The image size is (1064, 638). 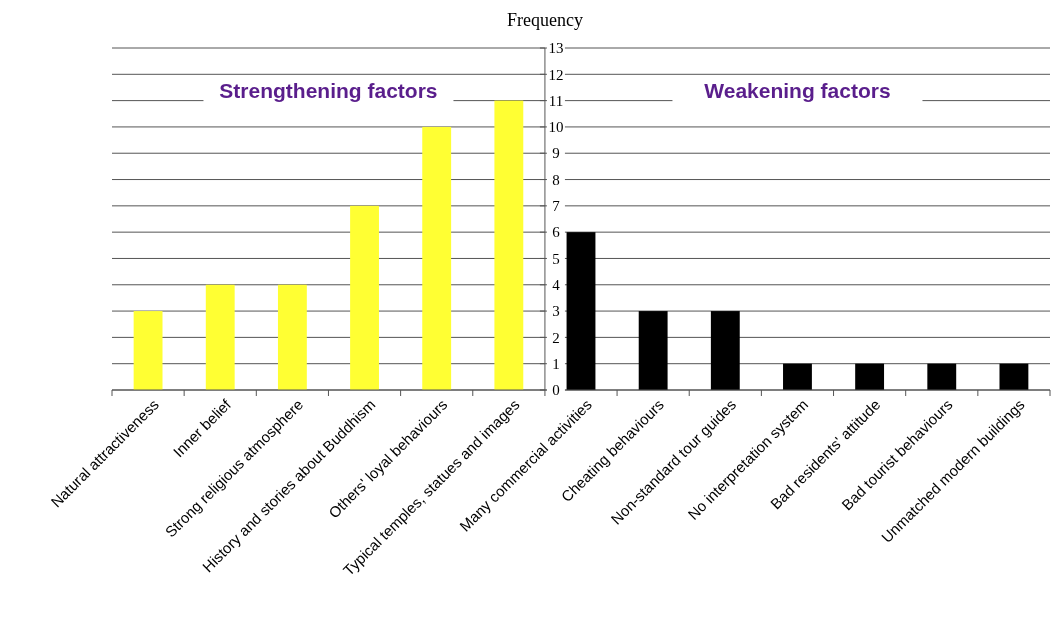 What do you see at coordinates (556, 74) in the screenshot?
I see `y-tick-label: 12` at bounding box center [556, 74].